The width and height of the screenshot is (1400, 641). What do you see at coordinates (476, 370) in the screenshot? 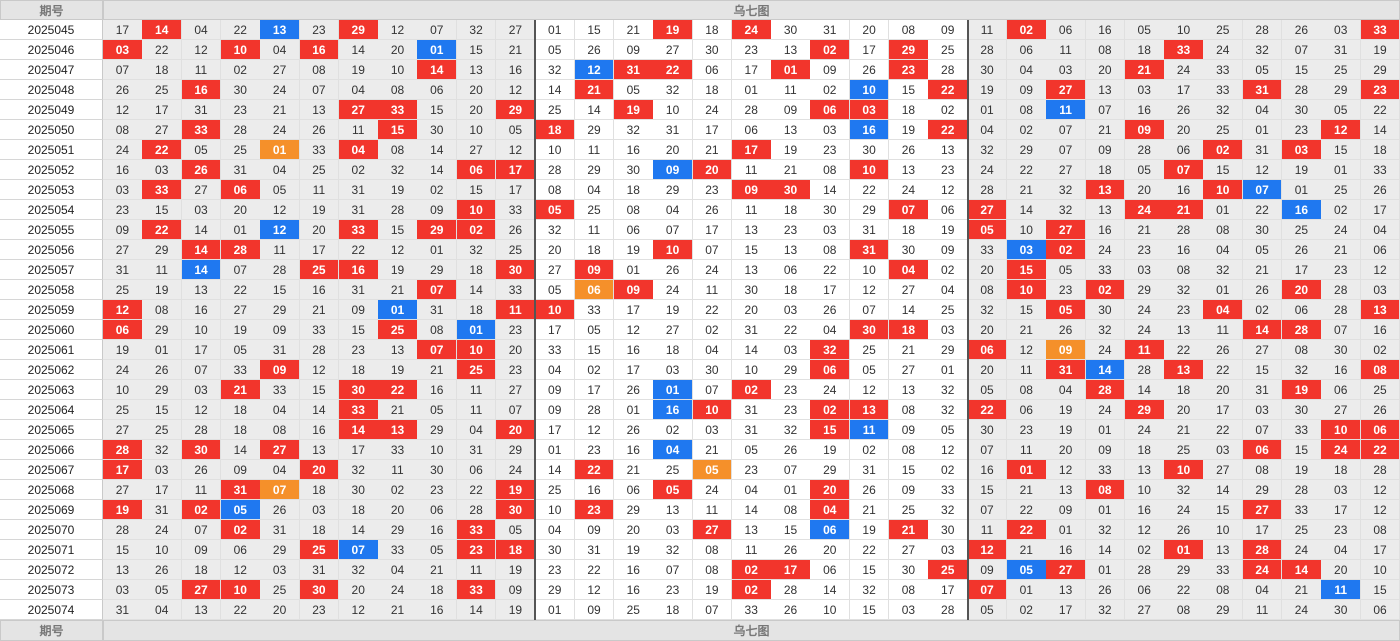
I see `number-cell-hit: 25` at bounding box center [476, 370].